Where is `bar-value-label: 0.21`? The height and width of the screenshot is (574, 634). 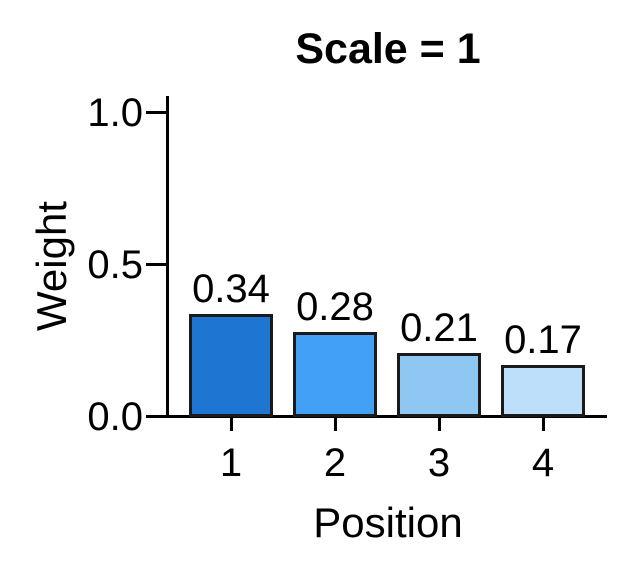 bar-value-label: 0.21 is located at coordinates (439, 328).